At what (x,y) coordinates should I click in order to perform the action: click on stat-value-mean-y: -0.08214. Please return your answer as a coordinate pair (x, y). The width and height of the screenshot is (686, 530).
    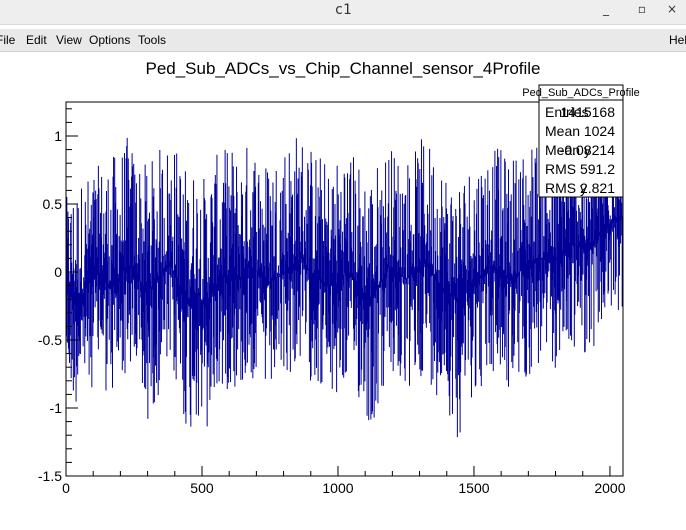
    Looking at the image, I should click on (587, 150).